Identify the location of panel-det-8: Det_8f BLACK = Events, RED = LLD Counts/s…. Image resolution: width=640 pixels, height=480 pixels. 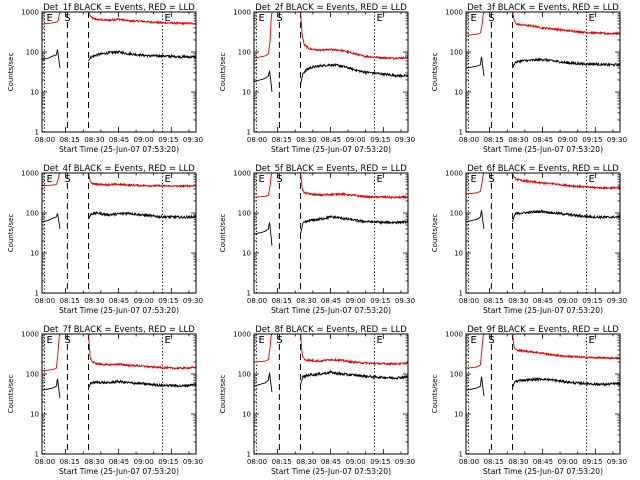
(317, 400).